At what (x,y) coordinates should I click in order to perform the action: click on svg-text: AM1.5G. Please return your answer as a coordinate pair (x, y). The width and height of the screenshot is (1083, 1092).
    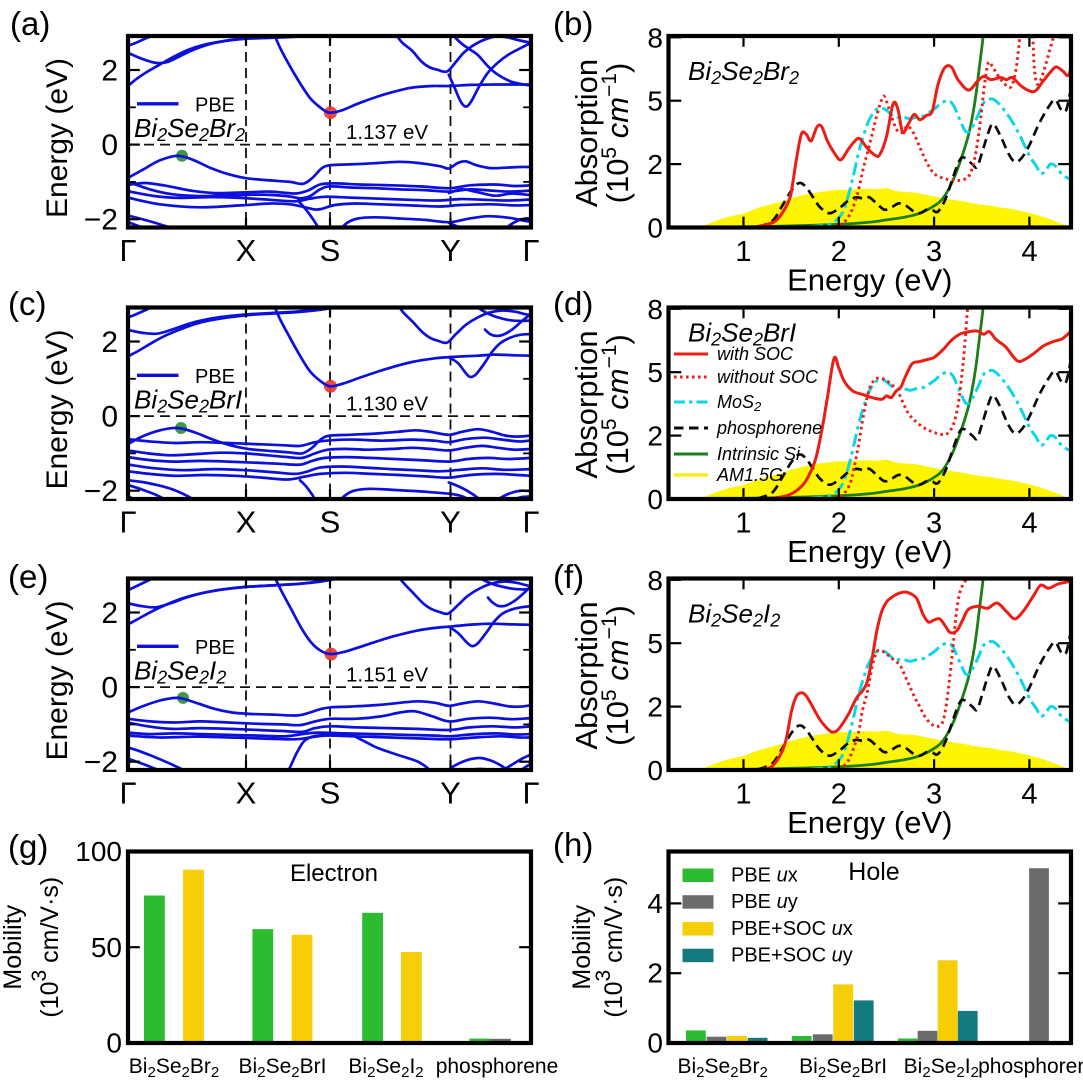
    Looking at the image, I should click on (749, 475).